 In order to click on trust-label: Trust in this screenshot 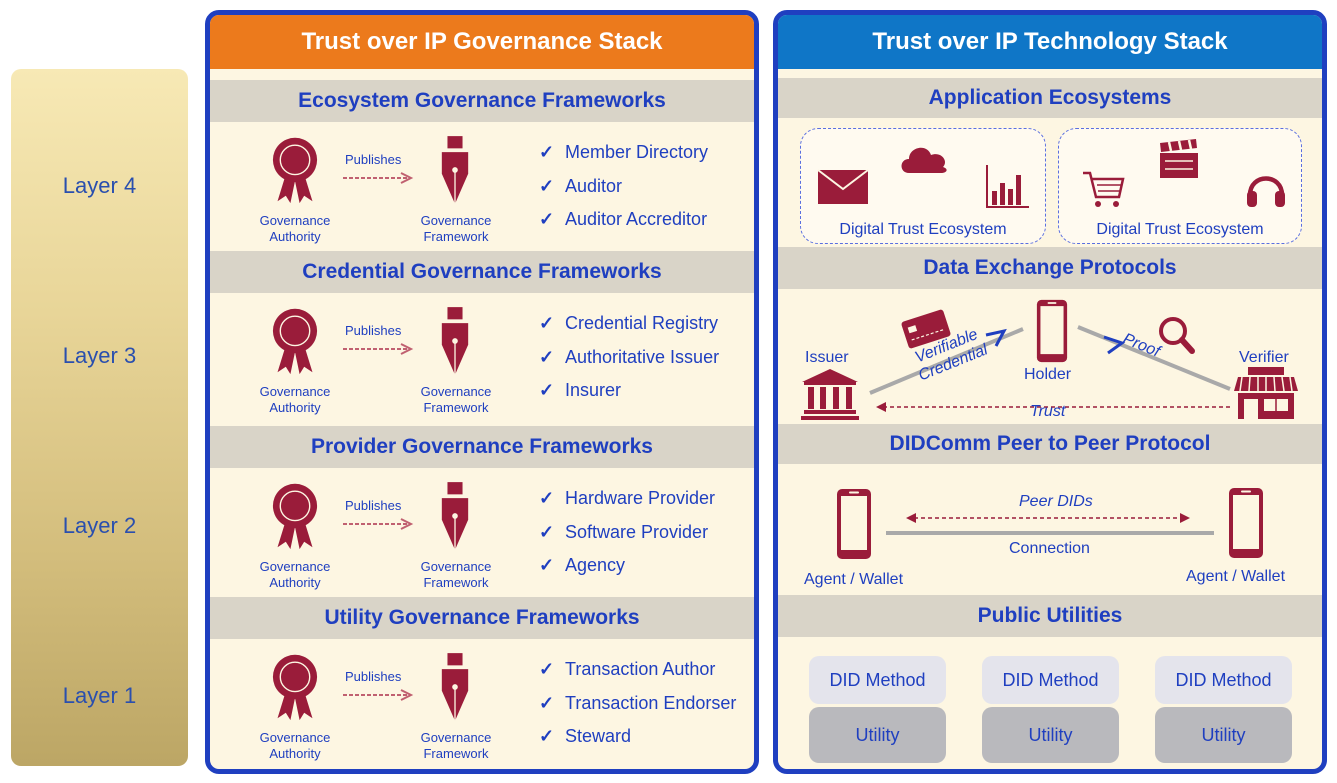, I will do `click(1048, 411)`.